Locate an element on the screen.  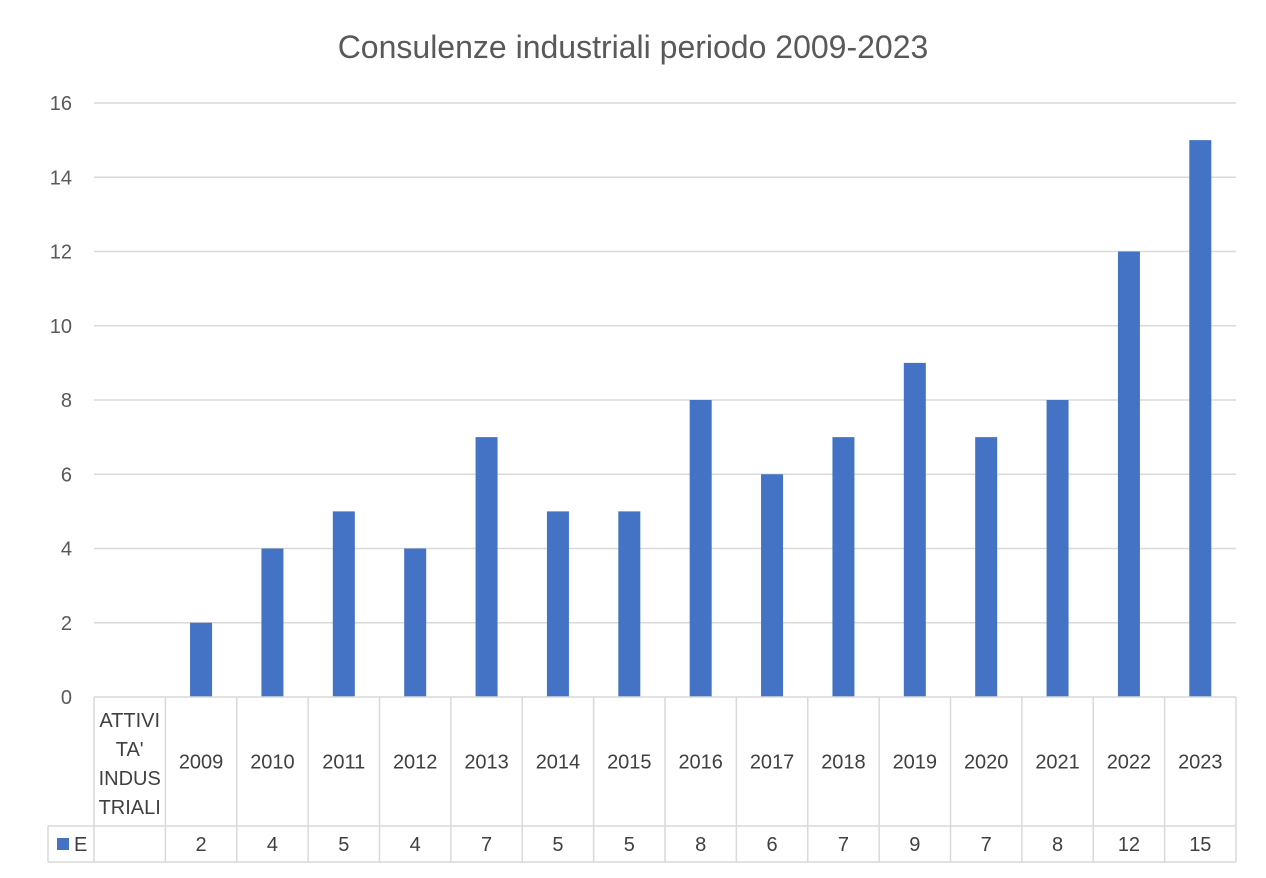
y-tick-label: 10 is located at coordinates (61, 327).